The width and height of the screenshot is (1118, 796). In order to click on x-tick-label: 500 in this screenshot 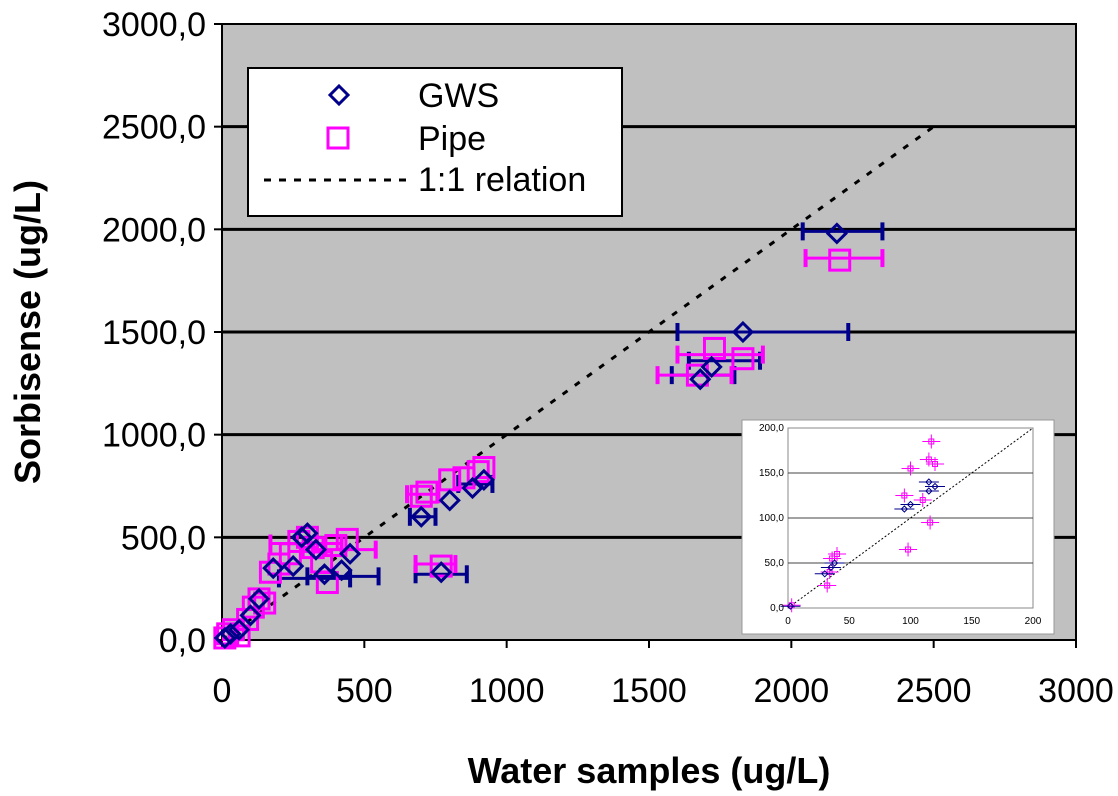, I will do `click(364, 691)`.